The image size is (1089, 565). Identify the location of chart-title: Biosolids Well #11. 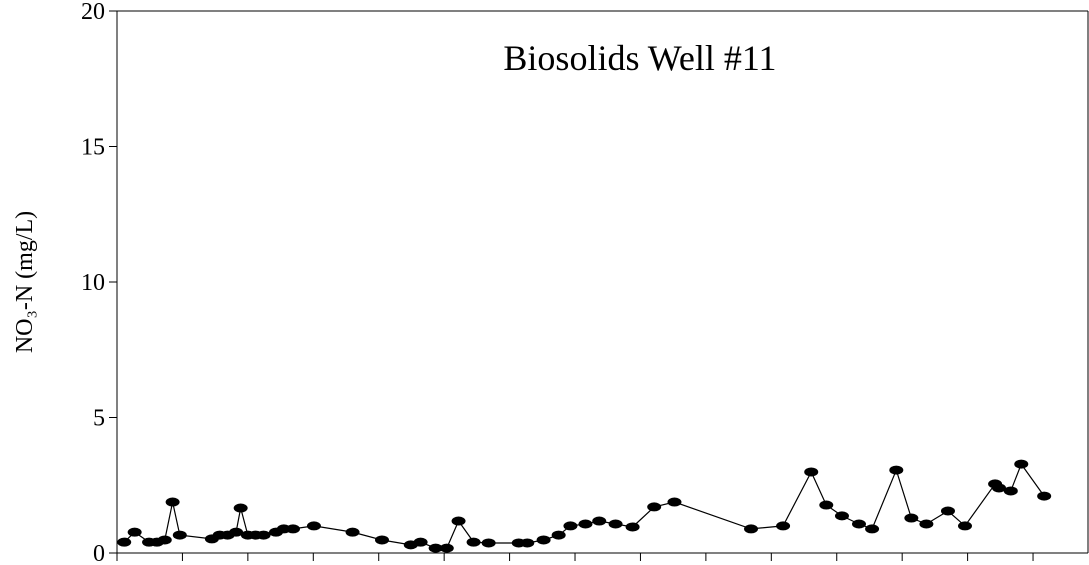
(639, 58).